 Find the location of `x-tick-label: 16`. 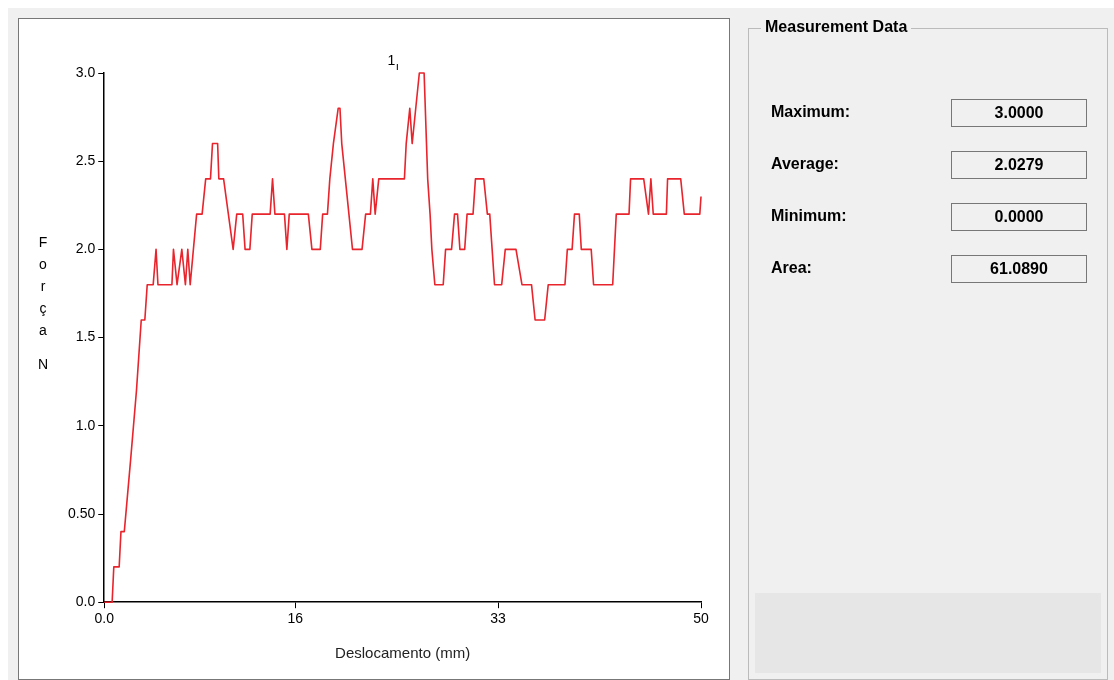

x-tick-label: 16 is located at coordinates (295, 618).